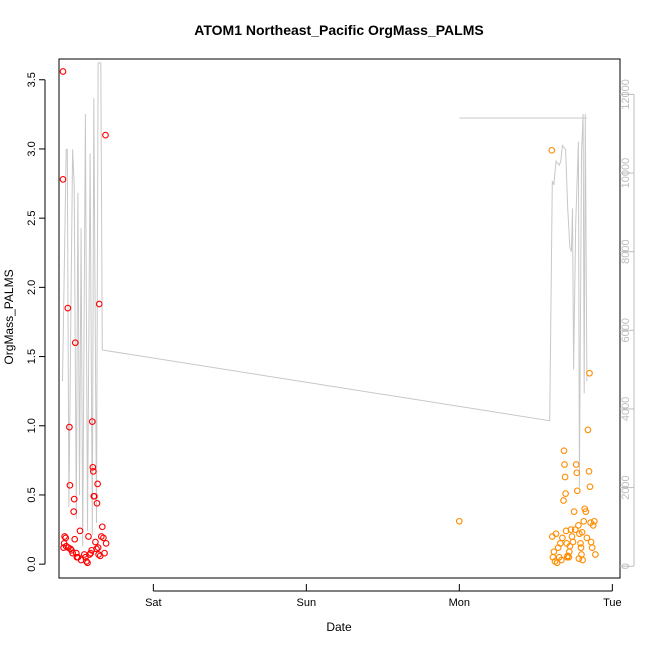 The height and width of the screenshot is (650, 650). Describe the element at coordinates (32, 356) in the screenshot. I see `y-tick-label: 1.5` at that location.